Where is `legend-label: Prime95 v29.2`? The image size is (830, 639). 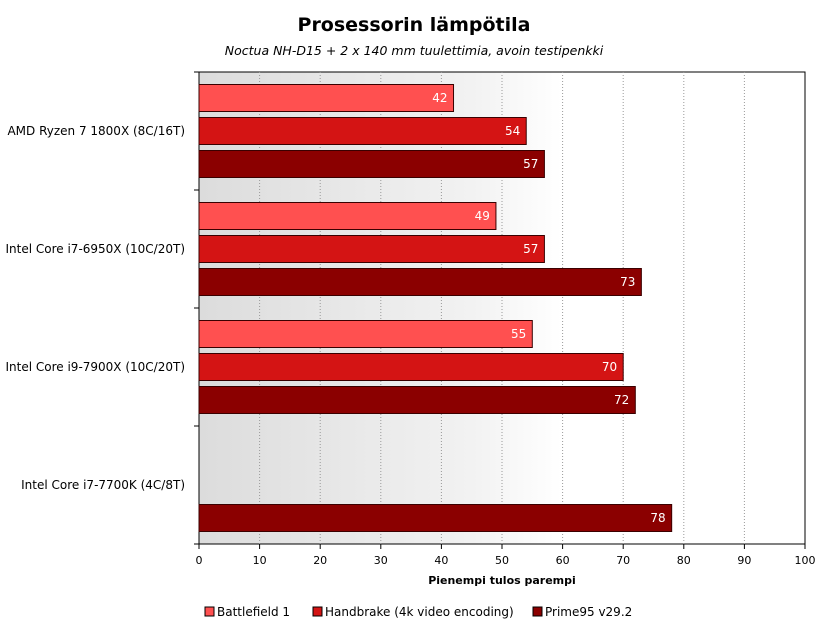
legend-label: Prime95 v29.2 is located at coordinates (588, 612).